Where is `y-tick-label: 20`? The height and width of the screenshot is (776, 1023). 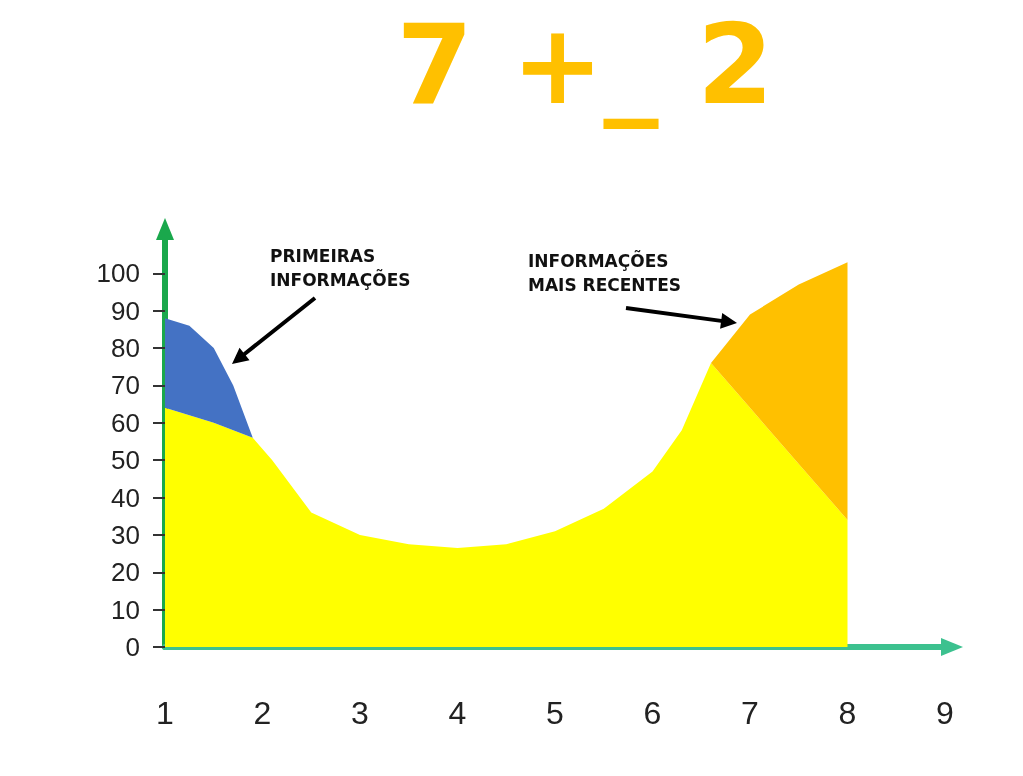 y-tick-label: 20 is located at coordinates (125, 572).